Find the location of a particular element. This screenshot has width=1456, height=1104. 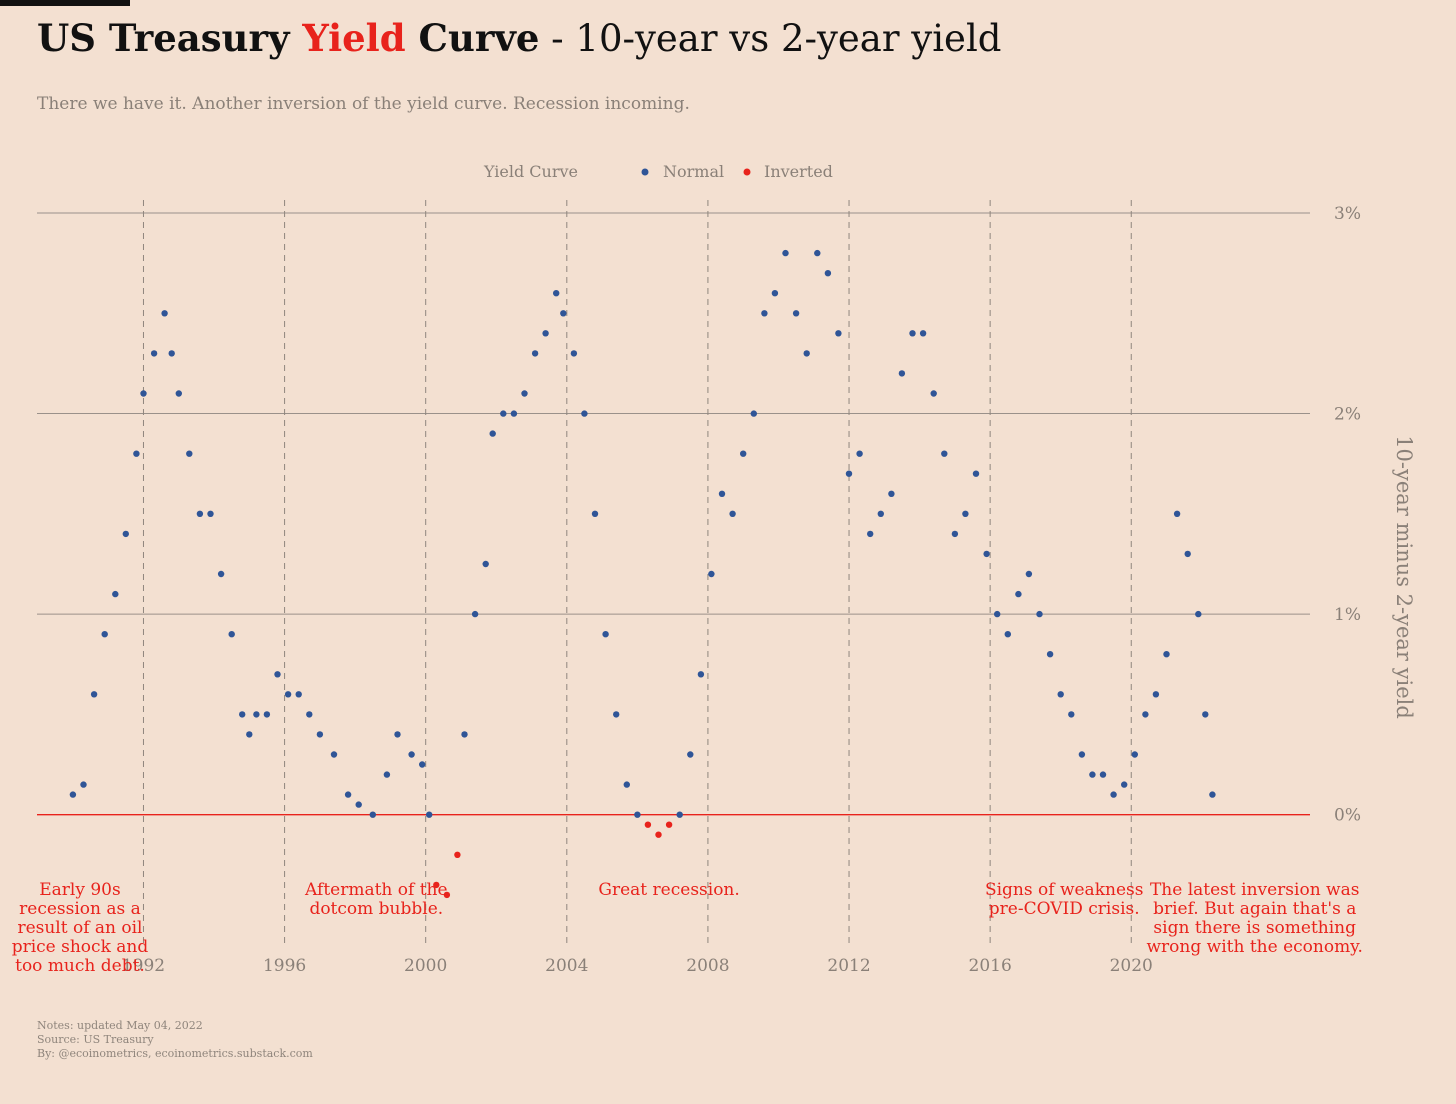

x-tick-label: 2020 is located at coordinates (1131, 966).